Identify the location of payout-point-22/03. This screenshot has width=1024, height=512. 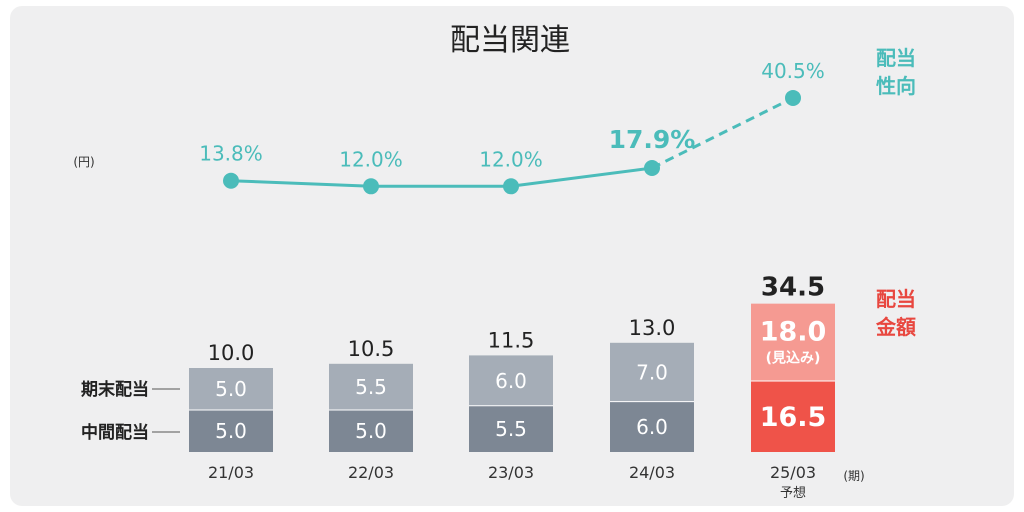
(371, 186).